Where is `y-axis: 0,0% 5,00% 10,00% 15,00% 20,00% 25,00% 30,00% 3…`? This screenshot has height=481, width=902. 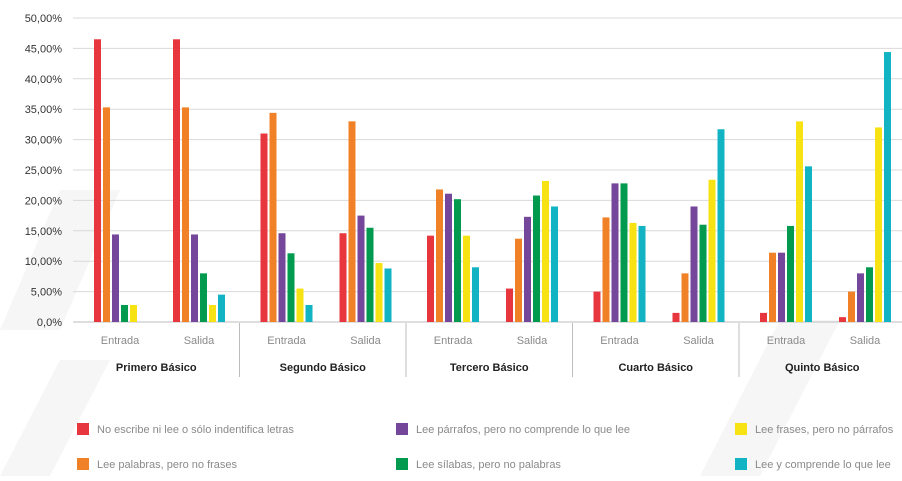 y-axis: 0,0% 5,00% 10,00% 15,00% 20,00% 25,00% 30,00% 3… is located at coordinates (44, 171).